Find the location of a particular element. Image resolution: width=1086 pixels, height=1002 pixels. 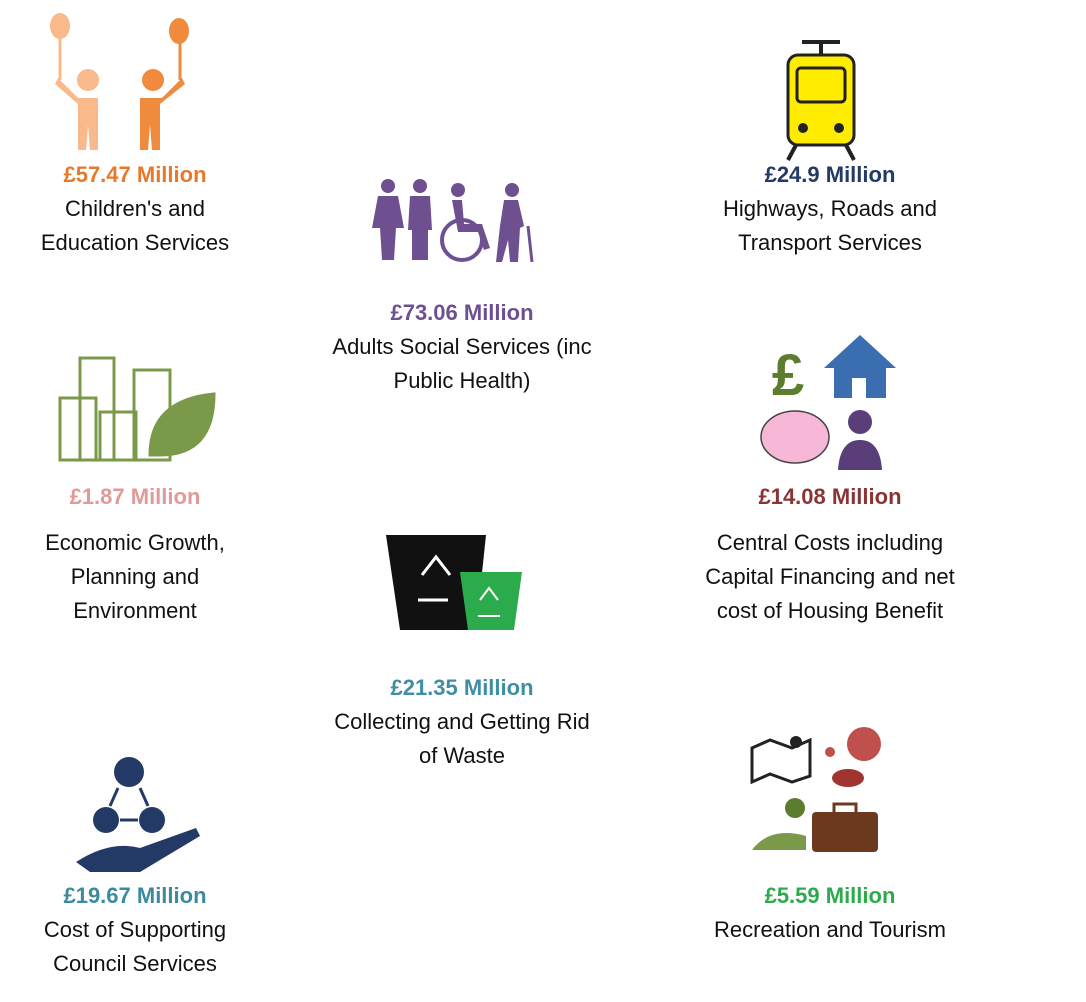

label-line: Planning and is located at coordinates (135, 576).